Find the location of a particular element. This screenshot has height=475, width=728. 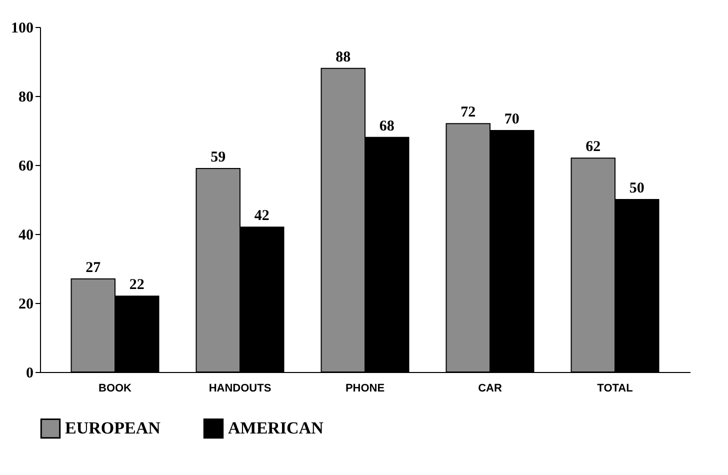

data-label: 70 is located at coordinates (512, 120).